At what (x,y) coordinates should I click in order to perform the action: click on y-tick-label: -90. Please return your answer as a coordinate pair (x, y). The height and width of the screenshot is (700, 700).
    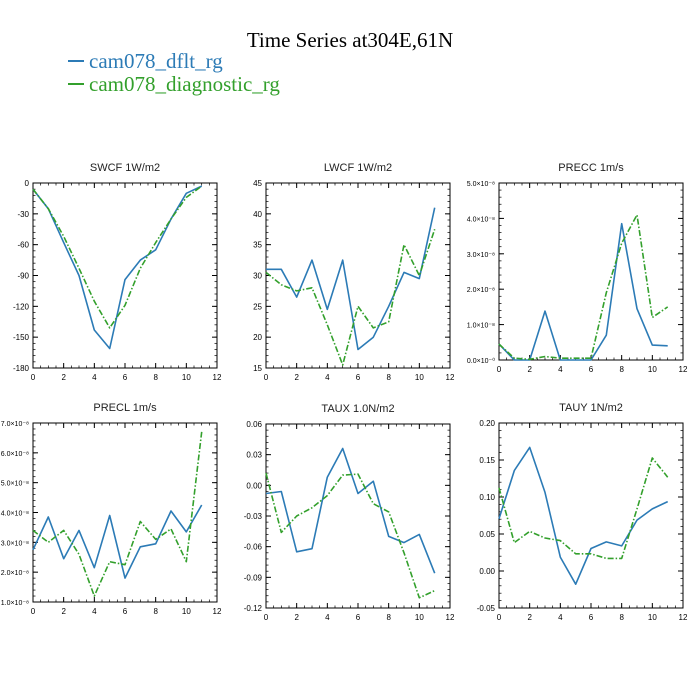
    Looking at the image, I should click on (23, 276).